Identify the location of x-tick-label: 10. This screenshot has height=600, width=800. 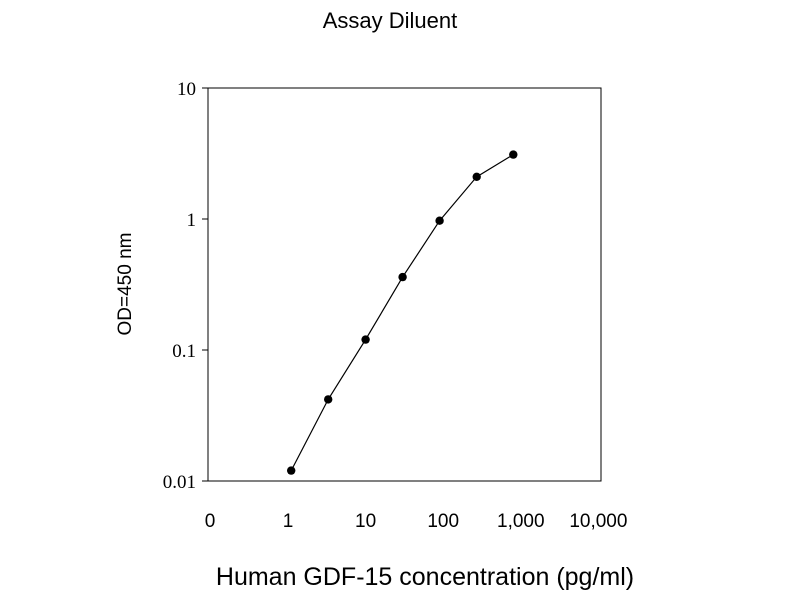
(365, 521).